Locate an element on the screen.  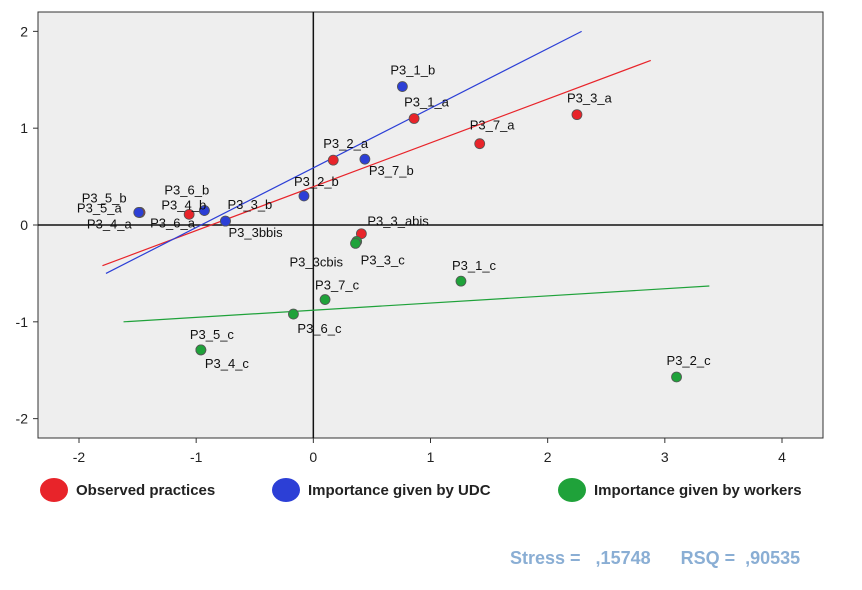
point-label-p3_2_a: P3_2_a is located at coordinates (346, 143).